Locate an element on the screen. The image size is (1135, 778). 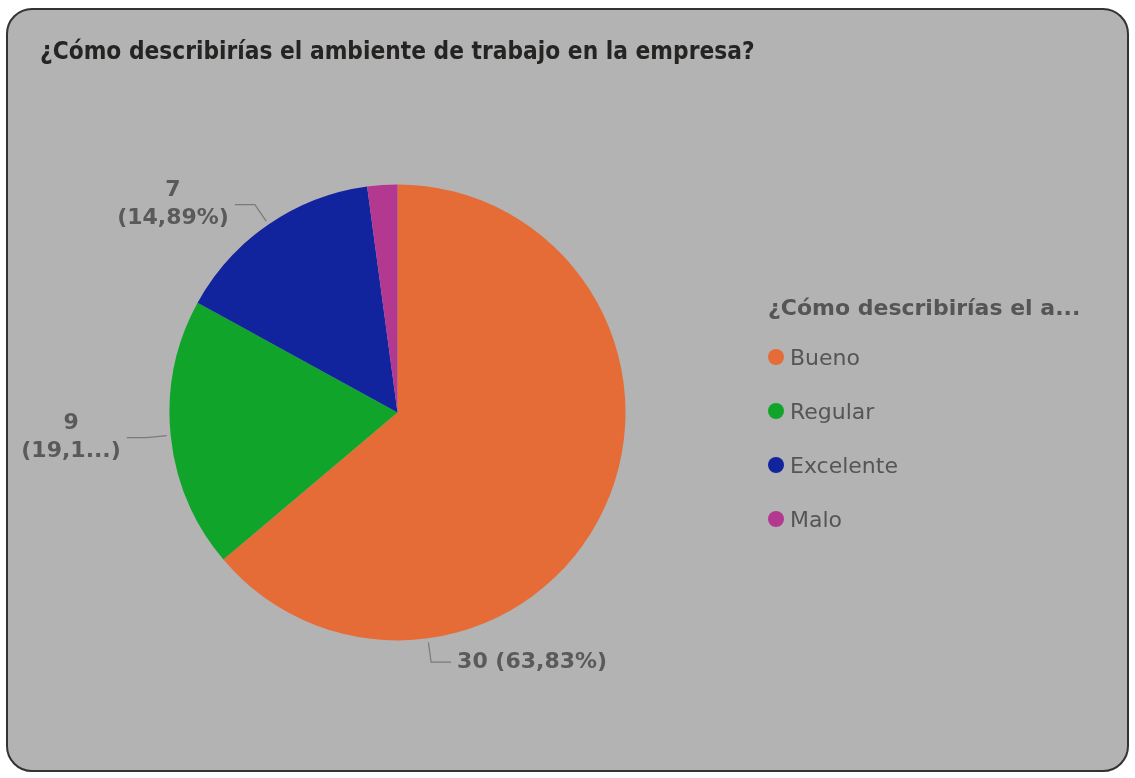
legend-label: Excelente is located at coordinates (844, 465).